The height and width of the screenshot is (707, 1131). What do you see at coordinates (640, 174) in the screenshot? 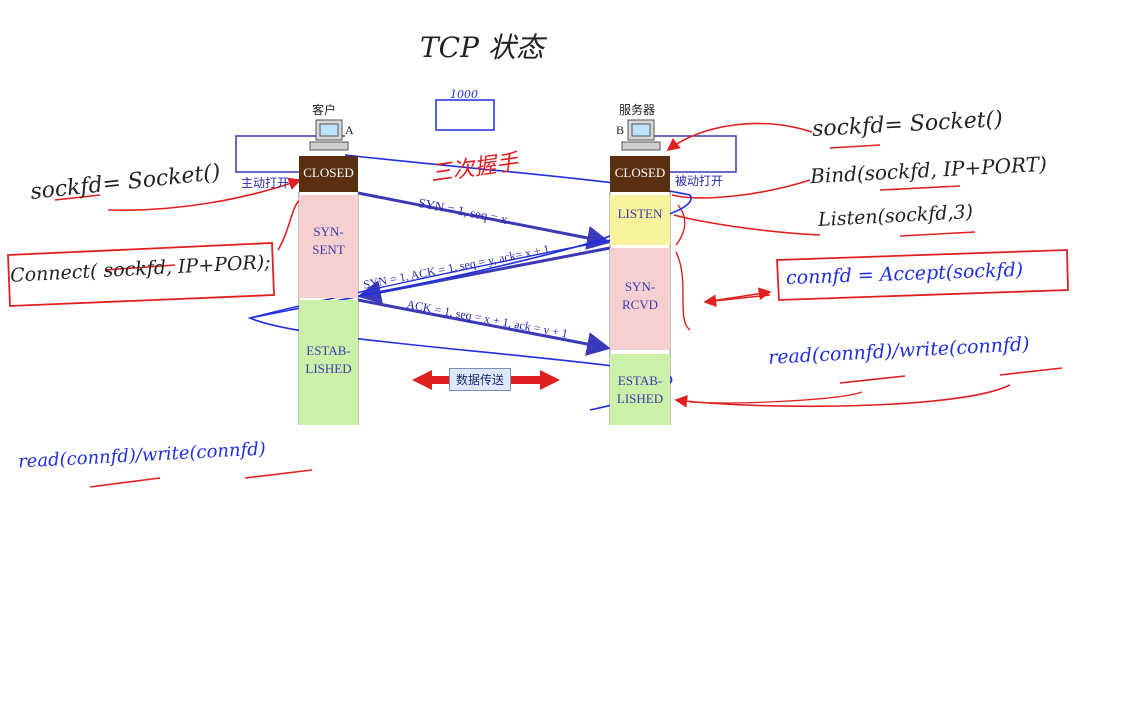
I see `server-state-closed: CLOSED` at bounding box center [640, 174].